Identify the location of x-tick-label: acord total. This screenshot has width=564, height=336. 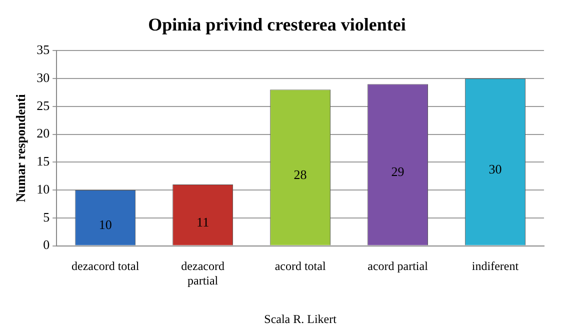
(300, 266).